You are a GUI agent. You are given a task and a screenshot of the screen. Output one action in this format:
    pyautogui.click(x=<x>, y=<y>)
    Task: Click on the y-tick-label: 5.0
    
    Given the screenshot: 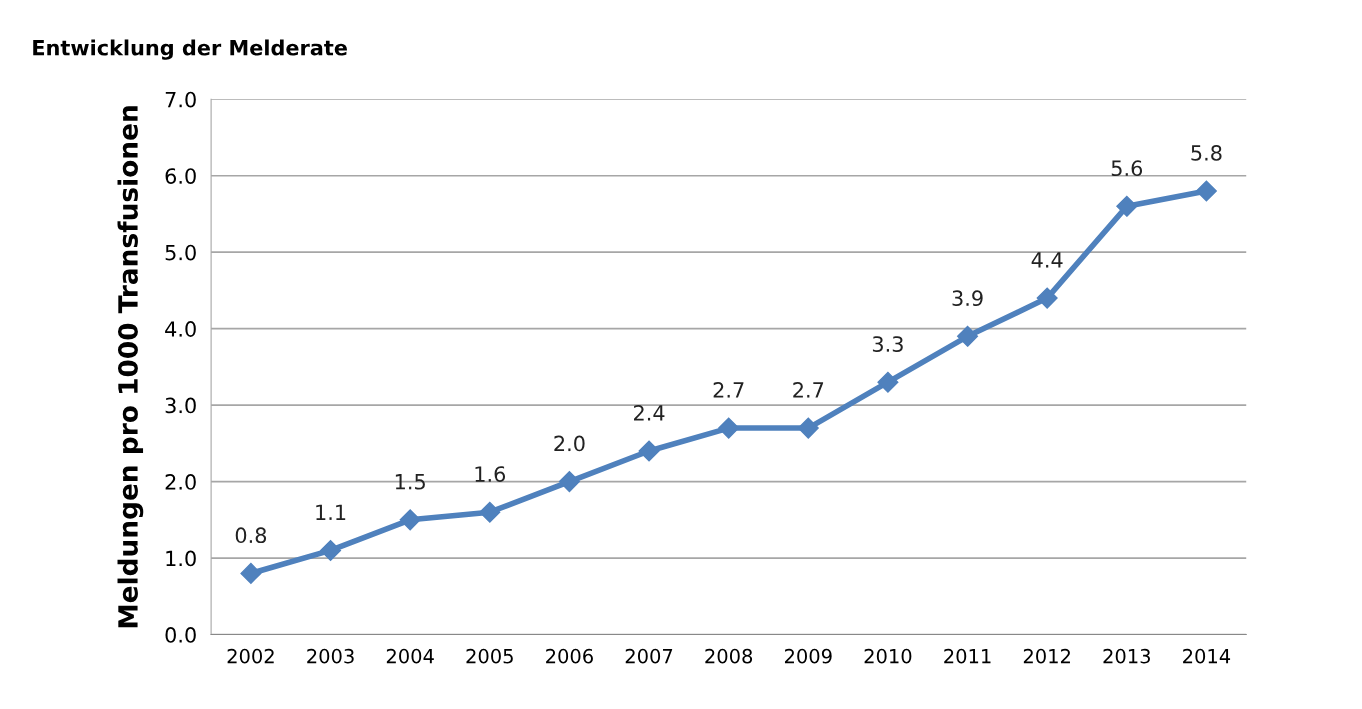 What is the action you would take?
    pyautogui.click(x=180, y=252)
    